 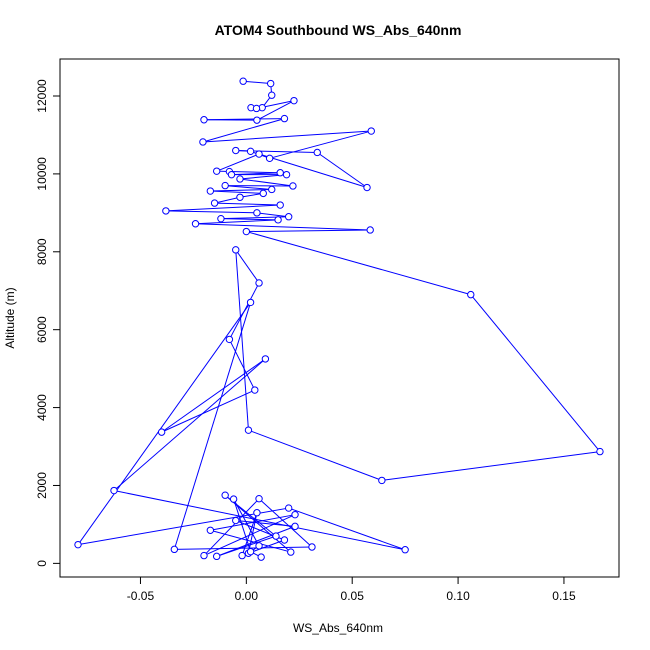 I want to click on y-tick-label: 8000, so click(x=42, y=251).